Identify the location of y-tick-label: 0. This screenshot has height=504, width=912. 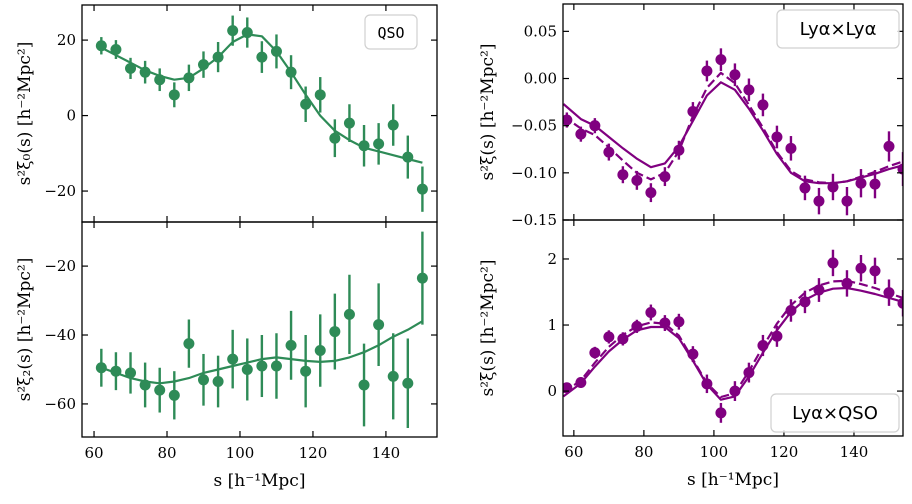
(71, 116).